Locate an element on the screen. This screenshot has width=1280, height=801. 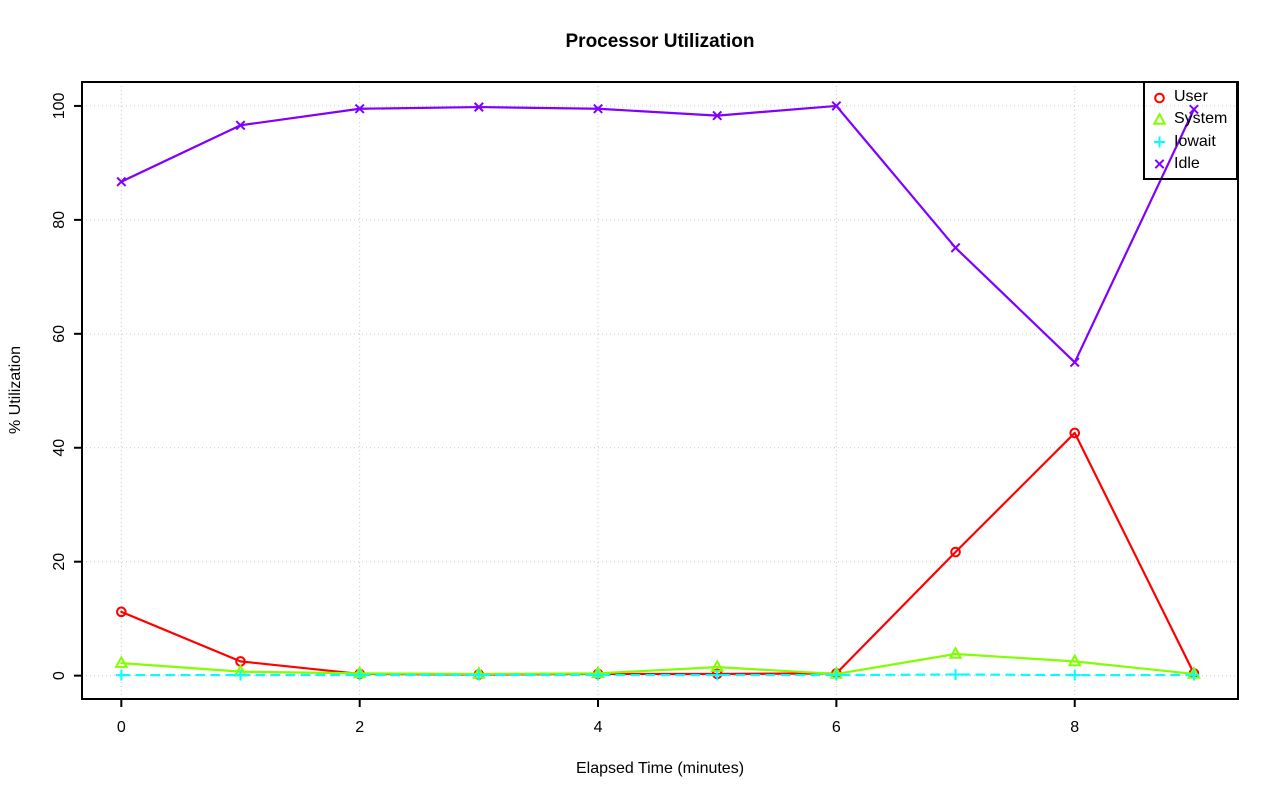
legend-item-system: System is located at coordinates (1194, 119).